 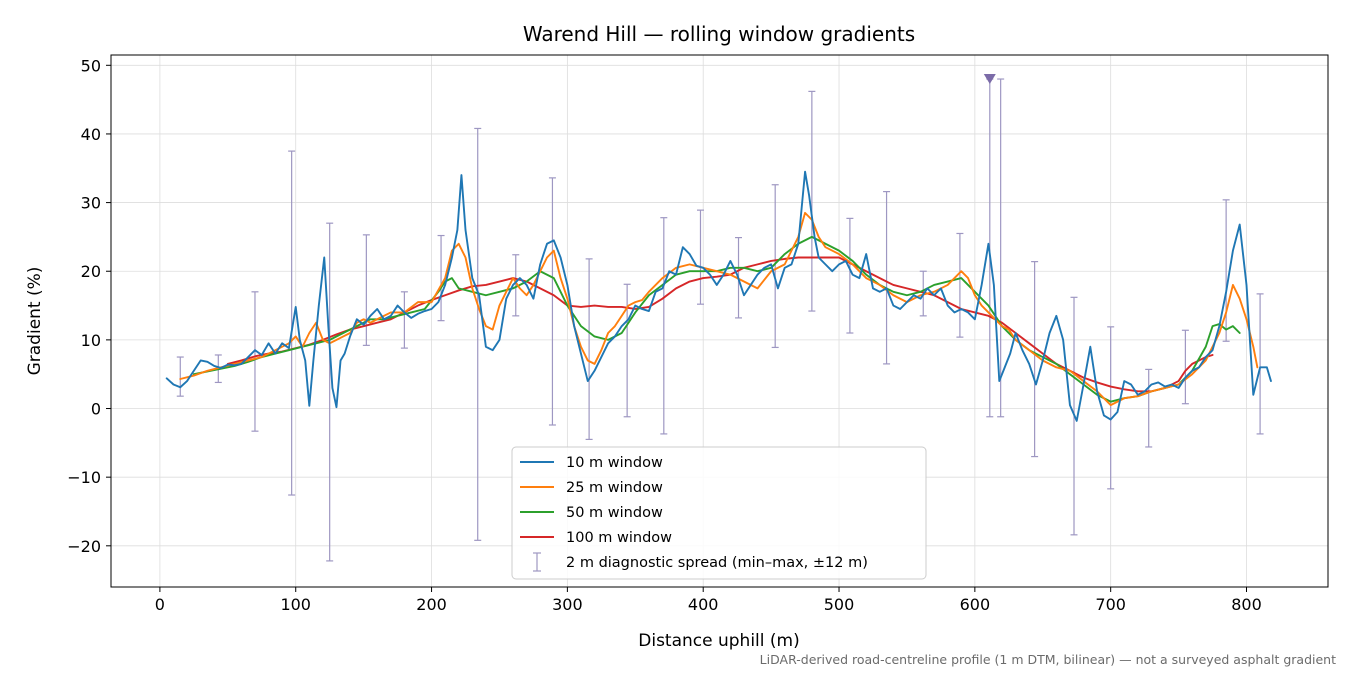 What do you see at coordinates (431, 604) in the screenshot?
I see `x-tick-label-200: 200` at bounding box center [431, 604].